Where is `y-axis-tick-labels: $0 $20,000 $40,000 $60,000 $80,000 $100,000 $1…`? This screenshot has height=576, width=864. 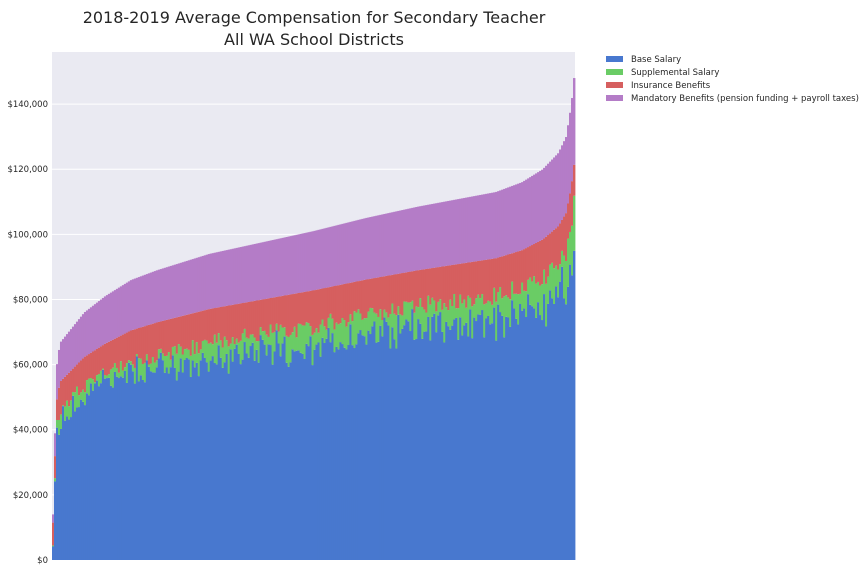 y-axis-tick-labels: $0 $20,000 $40,000 $60,000 $80,000 $100,000 $1… is located at coordinates (27, 333).